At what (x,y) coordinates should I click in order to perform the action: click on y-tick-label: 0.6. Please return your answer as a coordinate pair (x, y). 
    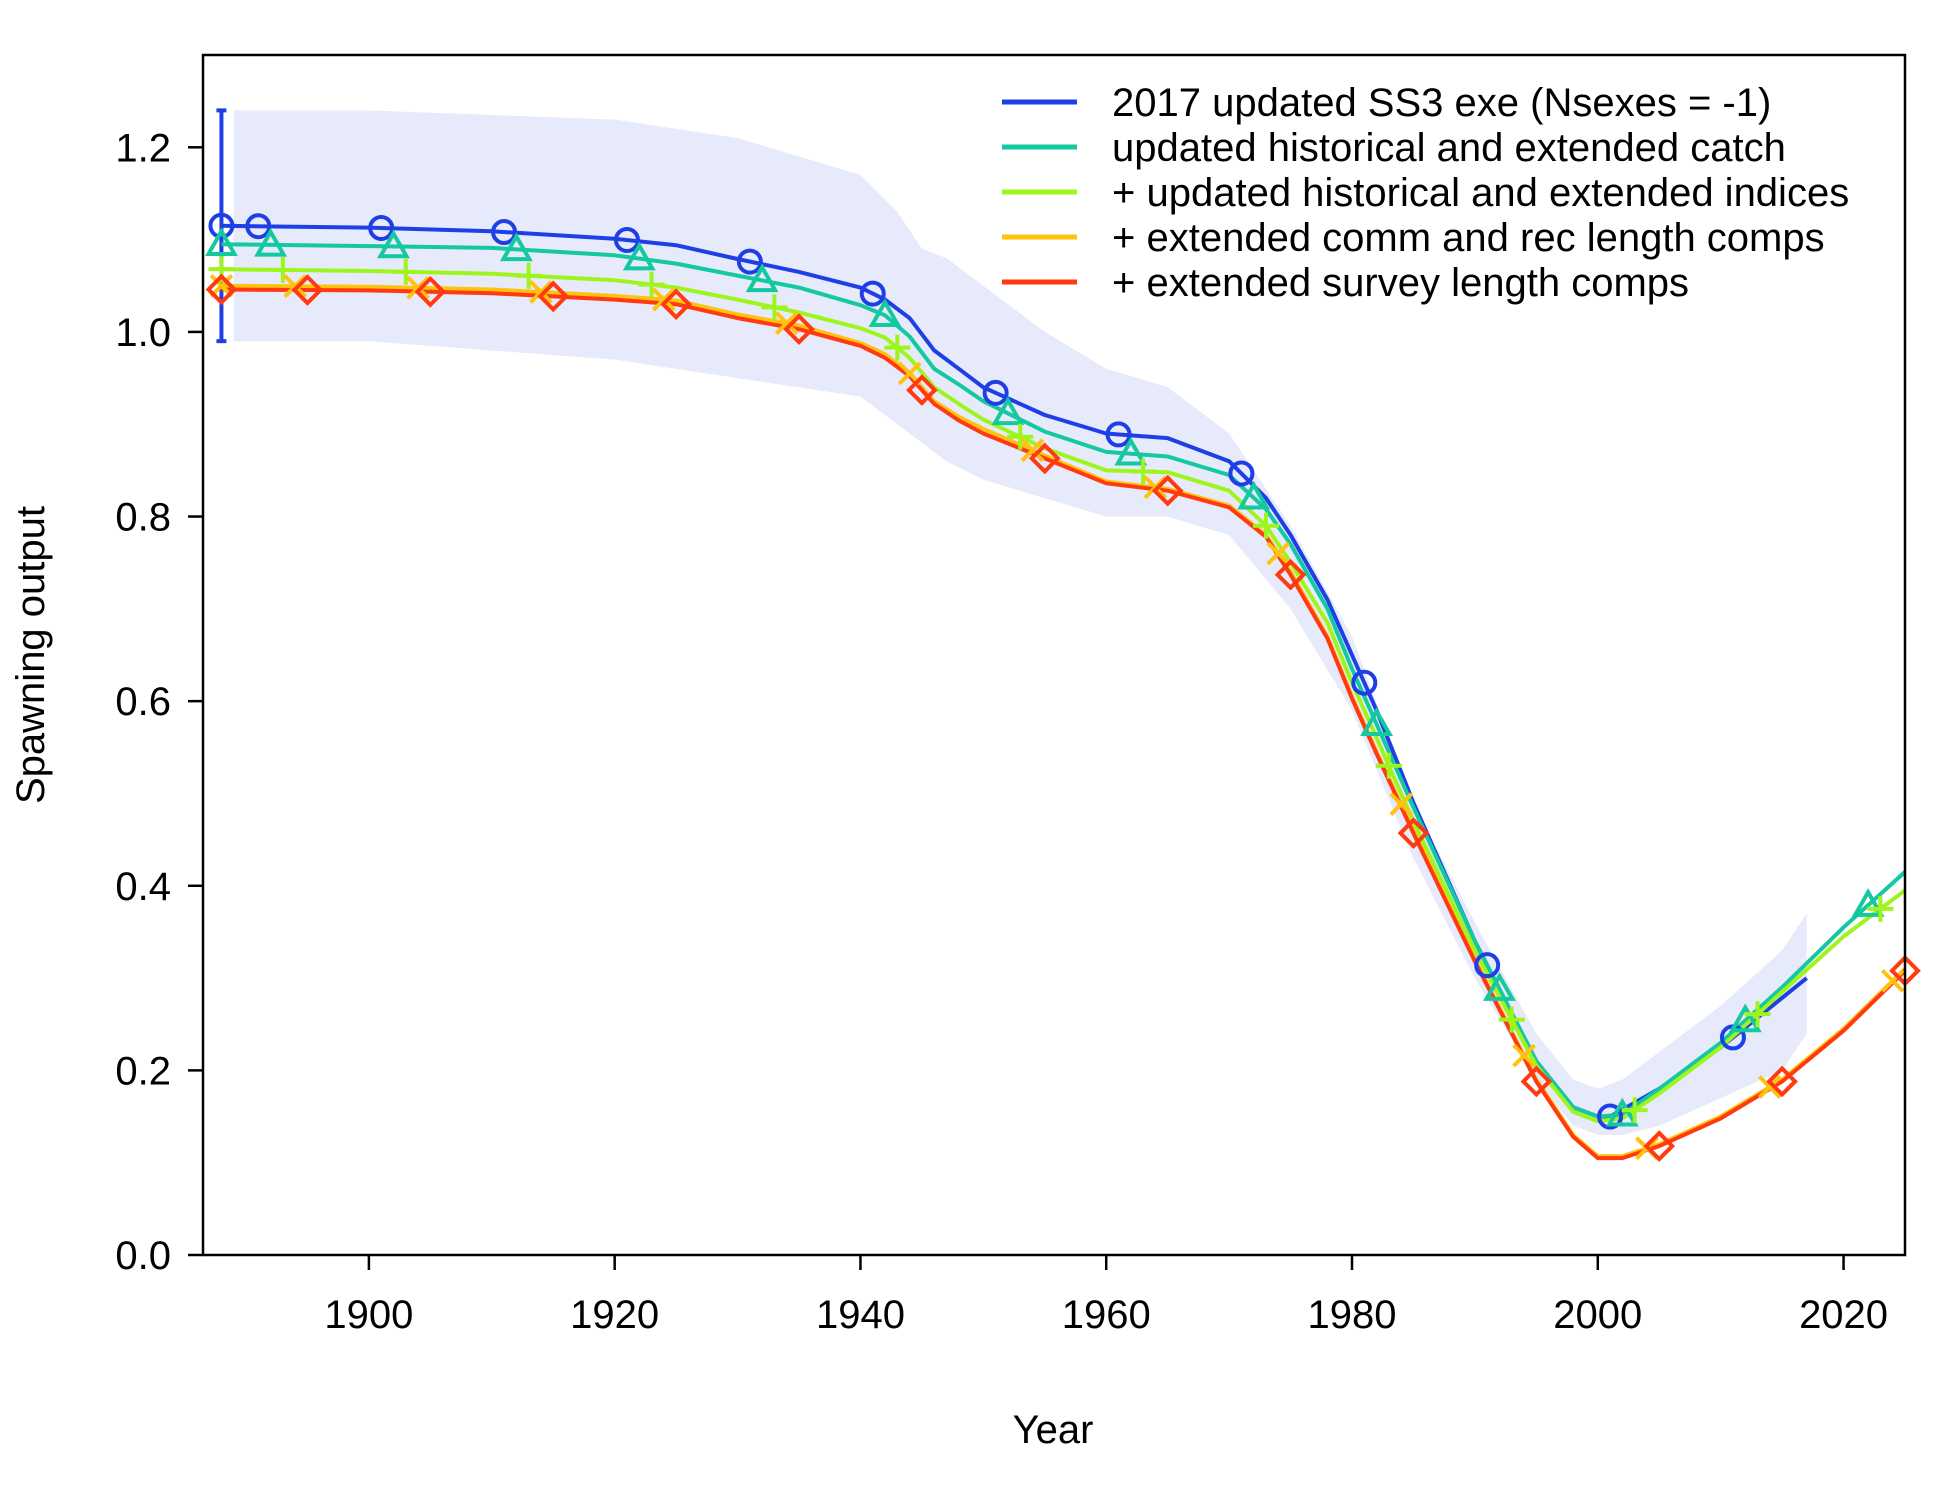
    Looking at the image, I should click on (143, 702).